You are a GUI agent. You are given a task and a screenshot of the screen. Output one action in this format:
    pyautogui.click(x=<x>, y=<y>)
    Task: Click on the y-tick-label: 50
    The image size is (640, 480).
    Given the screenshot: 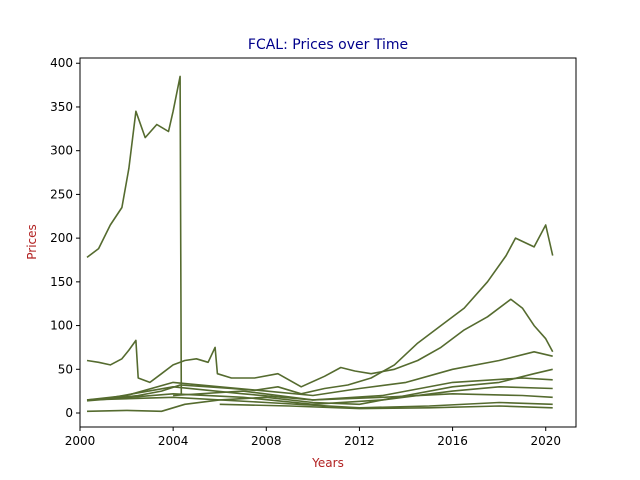 What is the action you would take?
    pyautogui.click(x=65, y=369)
    